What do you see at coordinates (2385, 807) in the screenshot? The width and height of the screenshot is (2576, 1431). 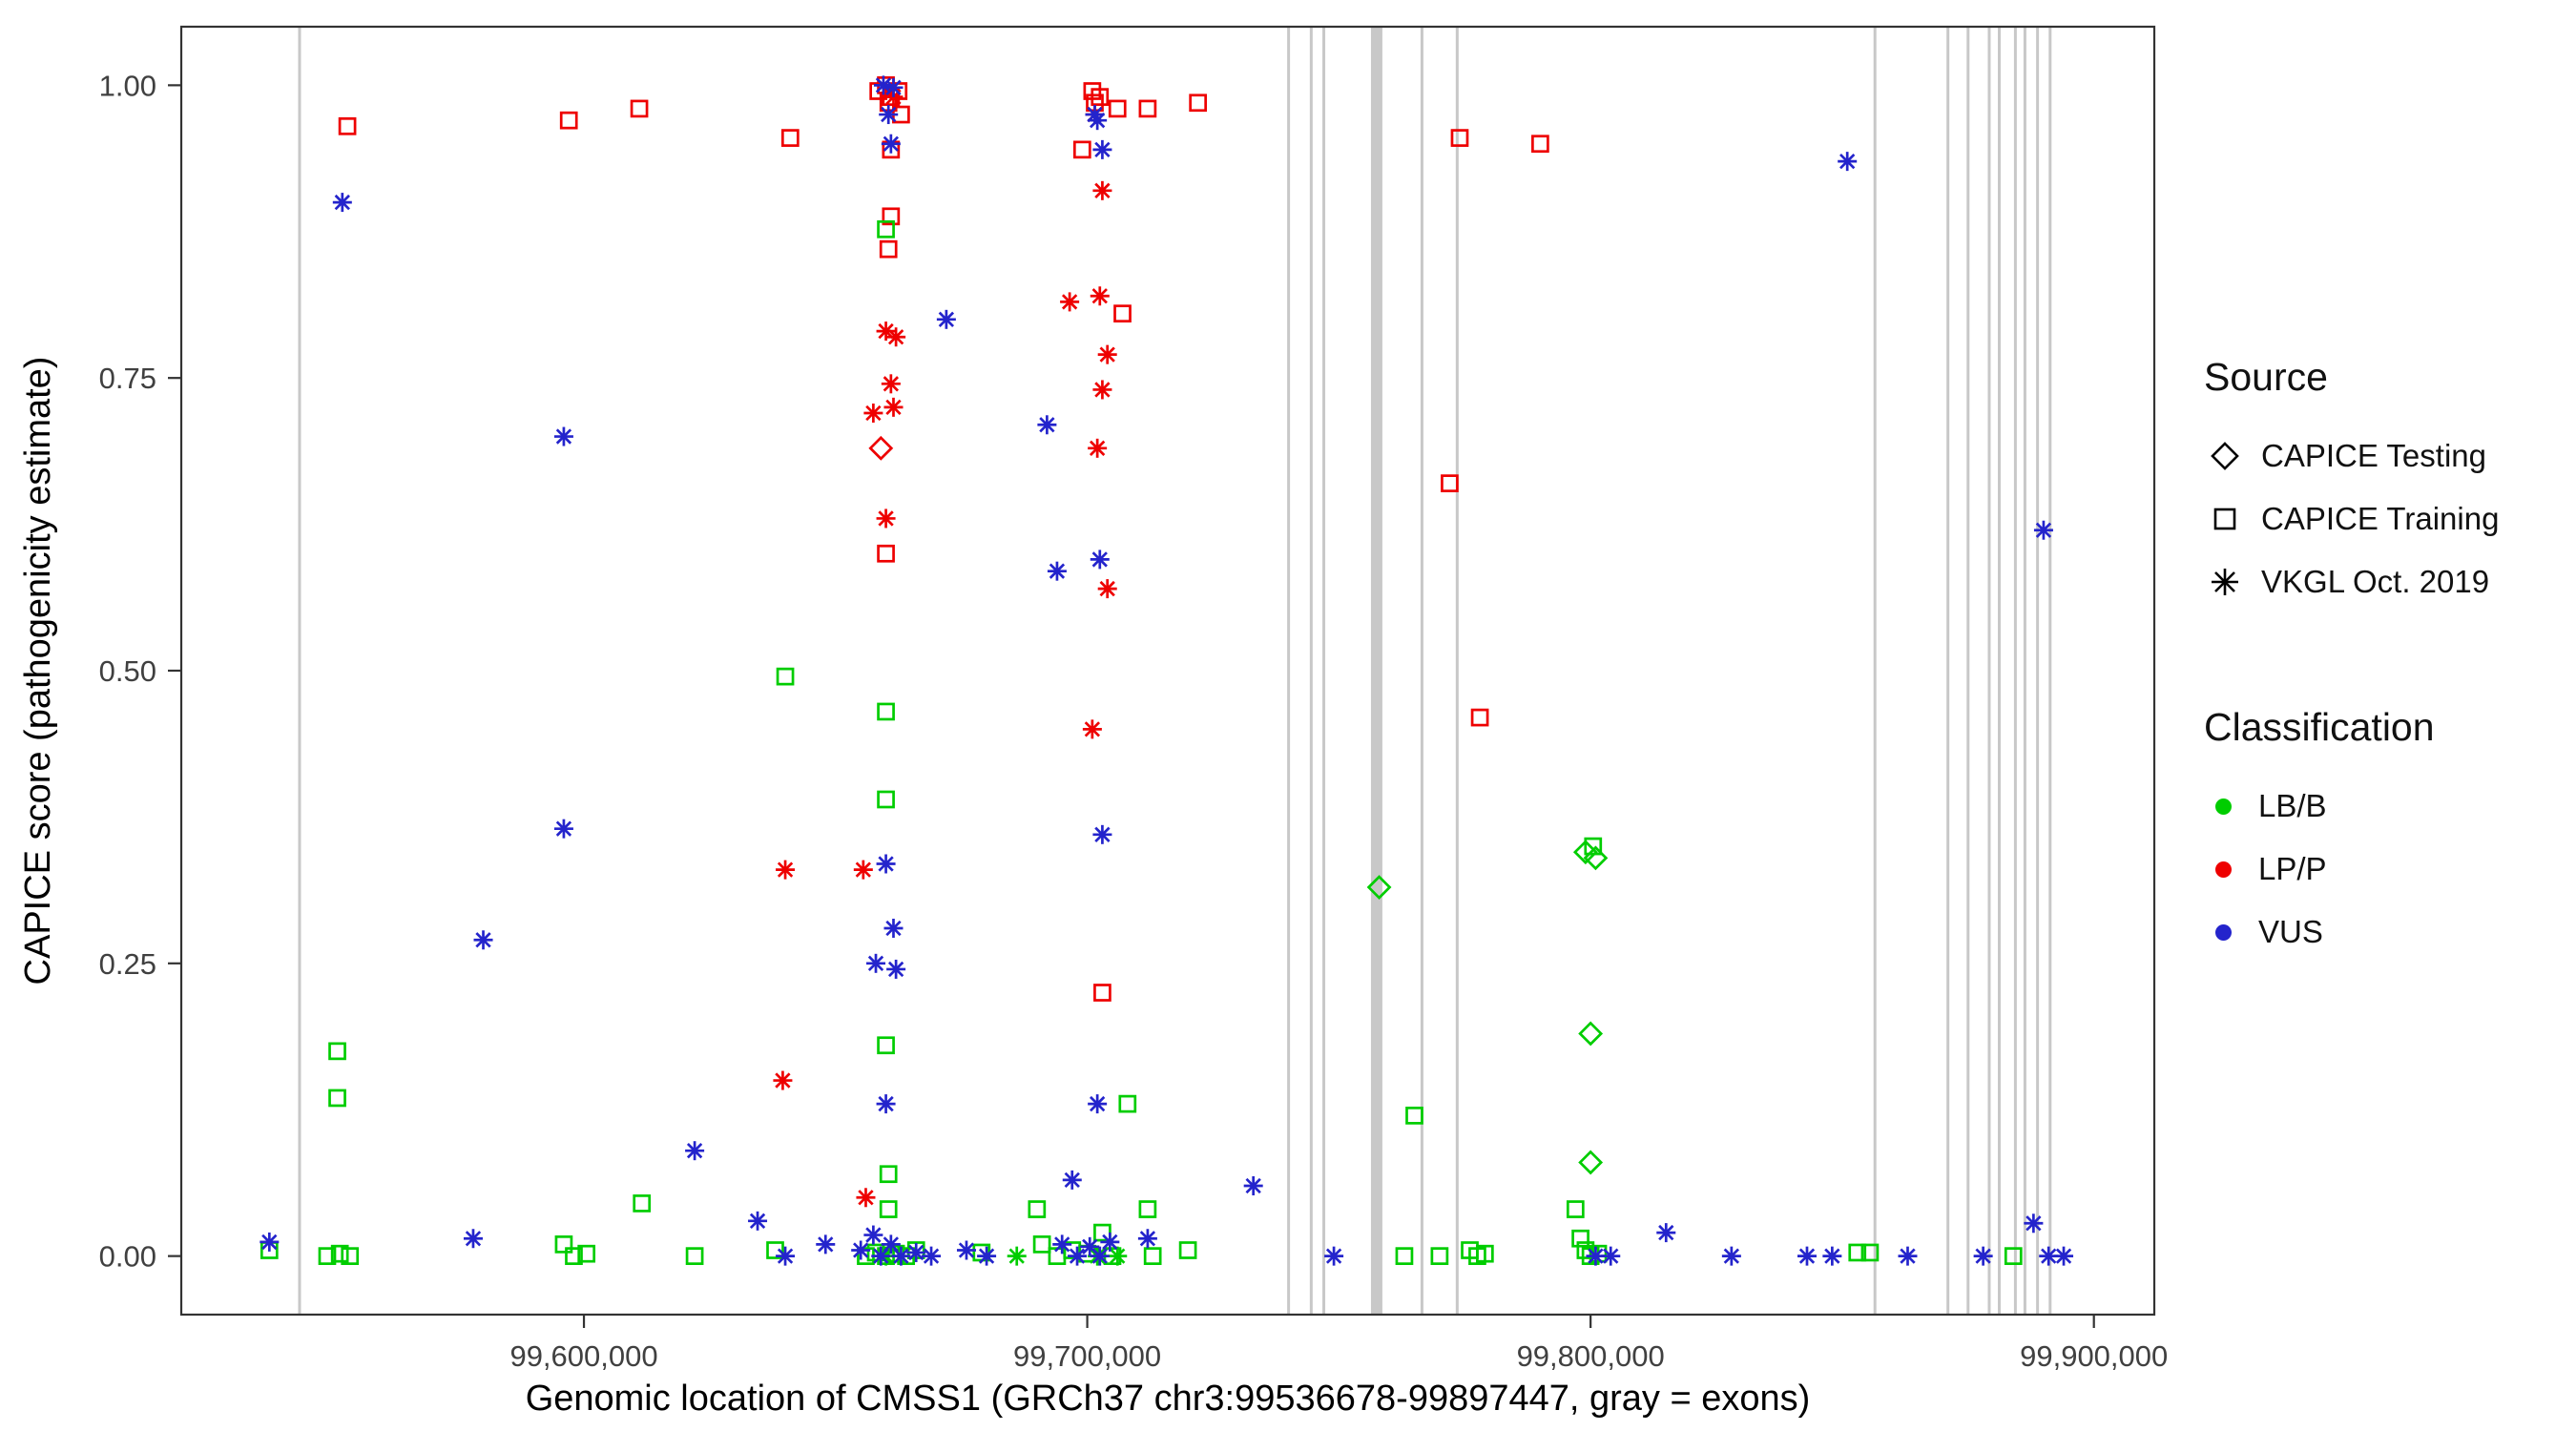 I see `legend-item-lbb: LB/B` at bounding box center [2385, 807].